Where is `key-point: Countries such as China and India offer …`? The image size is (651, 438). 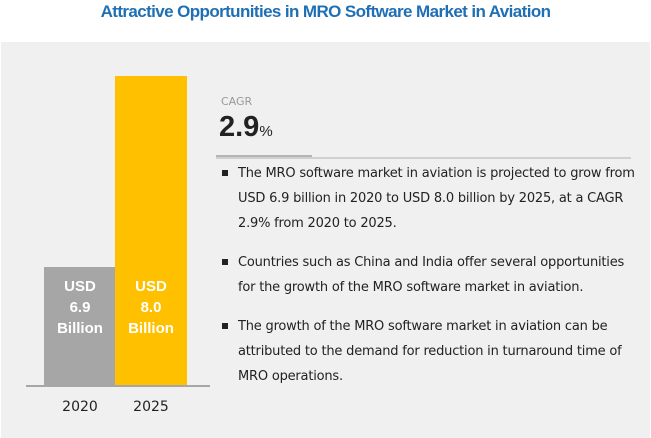 key-point: Countries such as China and India offer … is located at coordinates (432, 275).